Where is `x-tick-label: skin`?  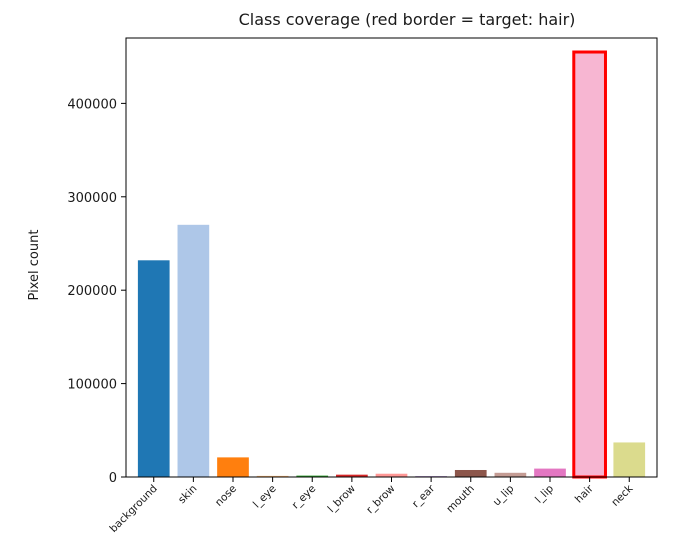 x-tick-label: skin is located at coordinates (187, 494).